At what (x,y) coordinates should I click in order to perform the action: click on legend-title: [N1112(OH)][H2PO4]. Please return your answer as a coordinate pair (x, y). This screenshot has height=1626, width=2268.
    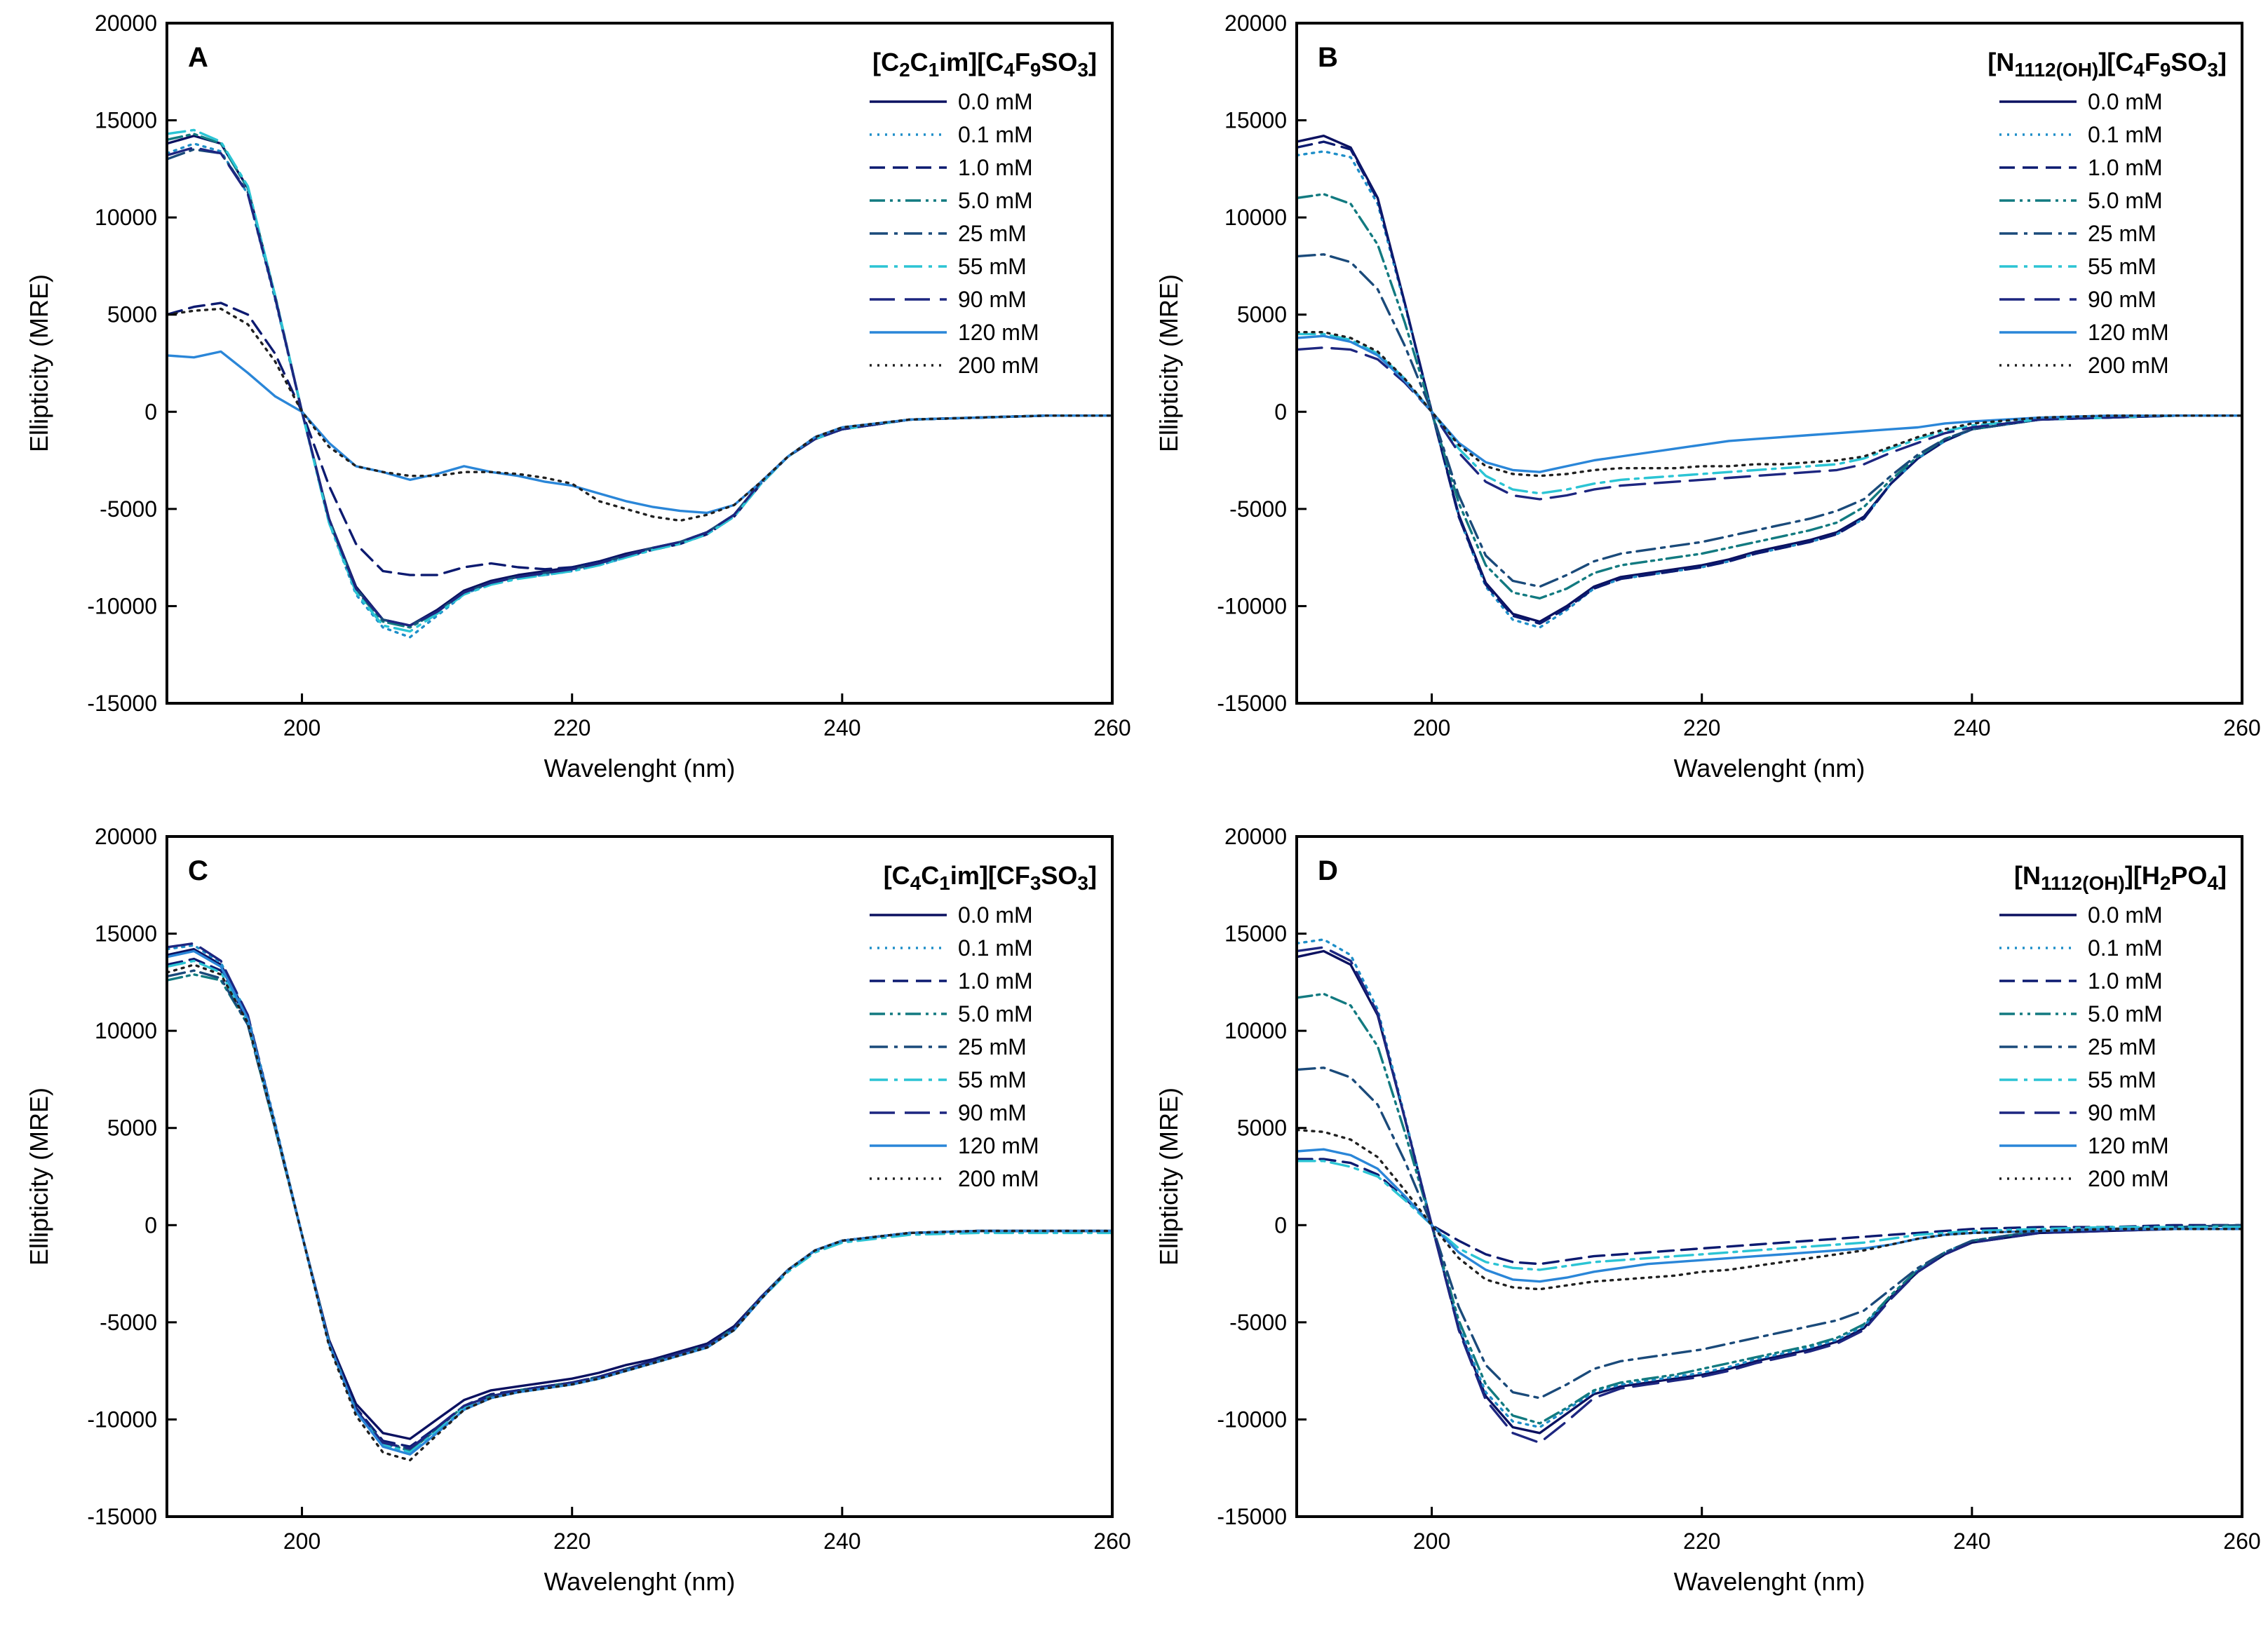
    Looking at the image, I should click on (2120, 877).